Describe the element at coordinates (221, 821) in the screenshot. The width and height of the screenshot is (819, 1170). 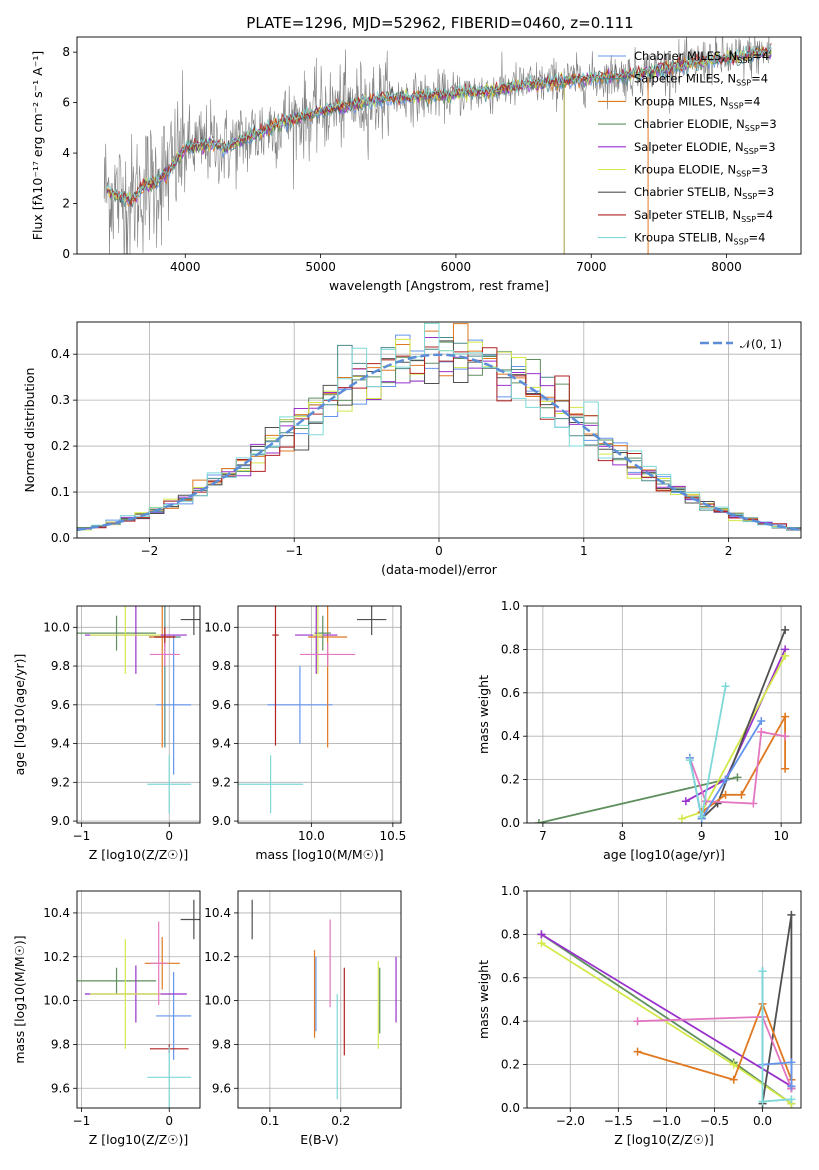
I see `y-tick-label: 9.0` at that location.